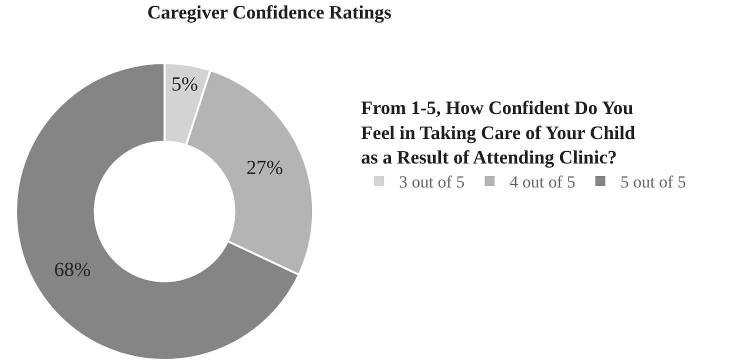 The image size is (748, 360). I want to click on data-label: 5%, so click(184, 85).